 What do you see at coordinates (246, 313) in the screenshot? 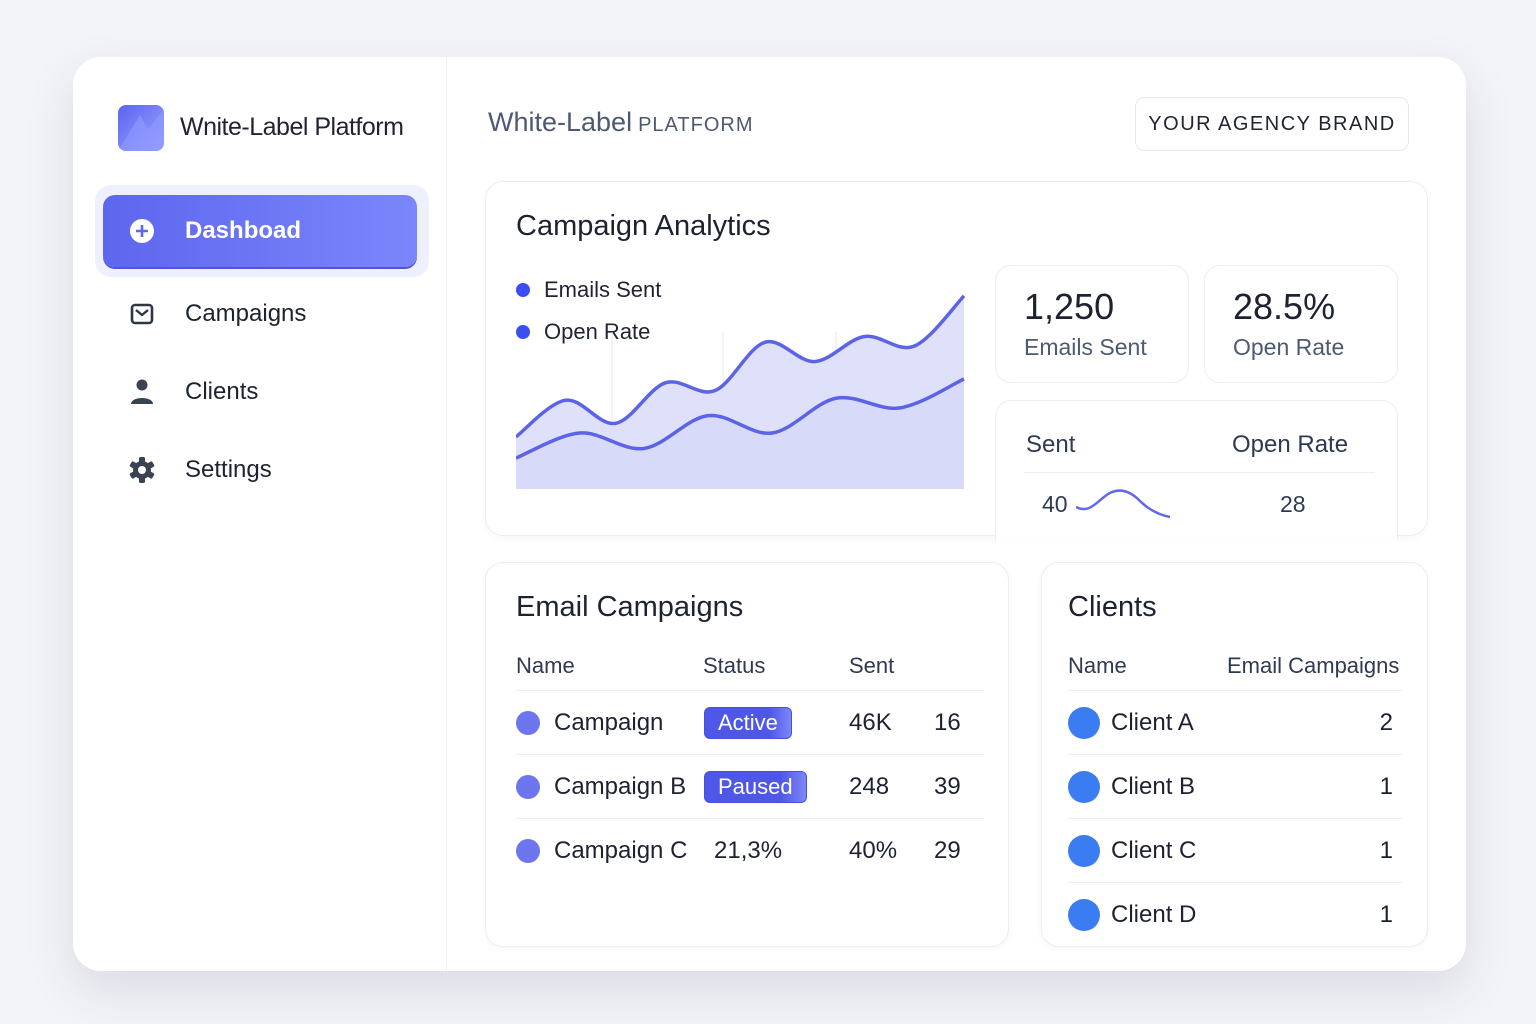
I see `sidebar-item-label: Campaigns` at bounding box center [246, 313].